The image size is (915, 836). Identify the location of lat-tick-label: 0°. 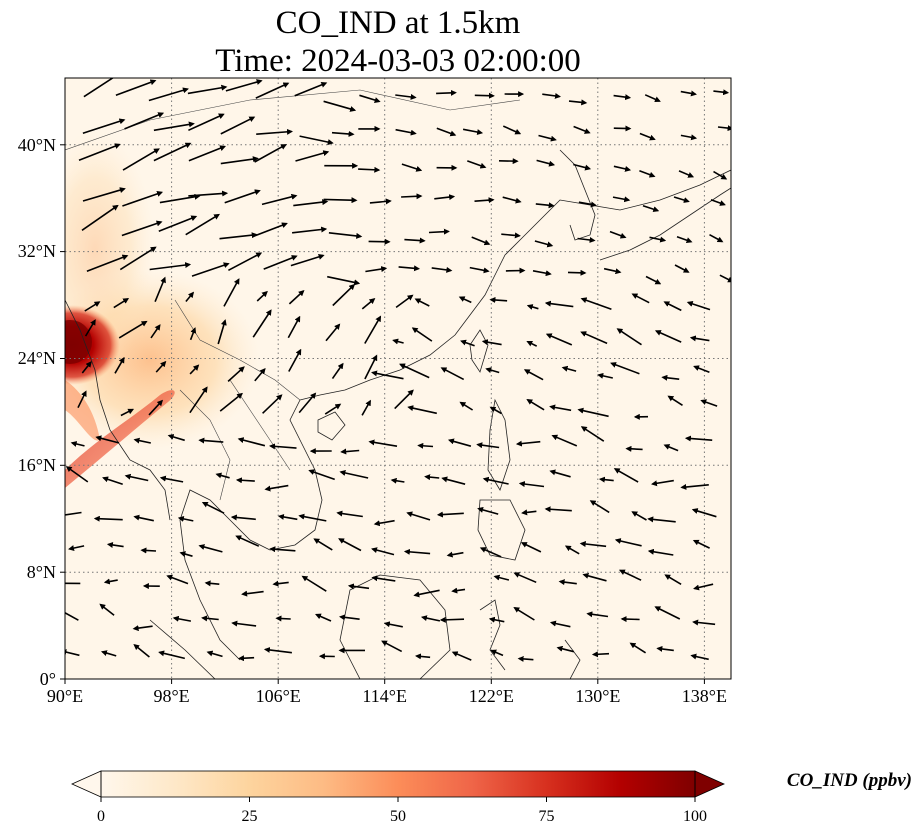
(48, 679).